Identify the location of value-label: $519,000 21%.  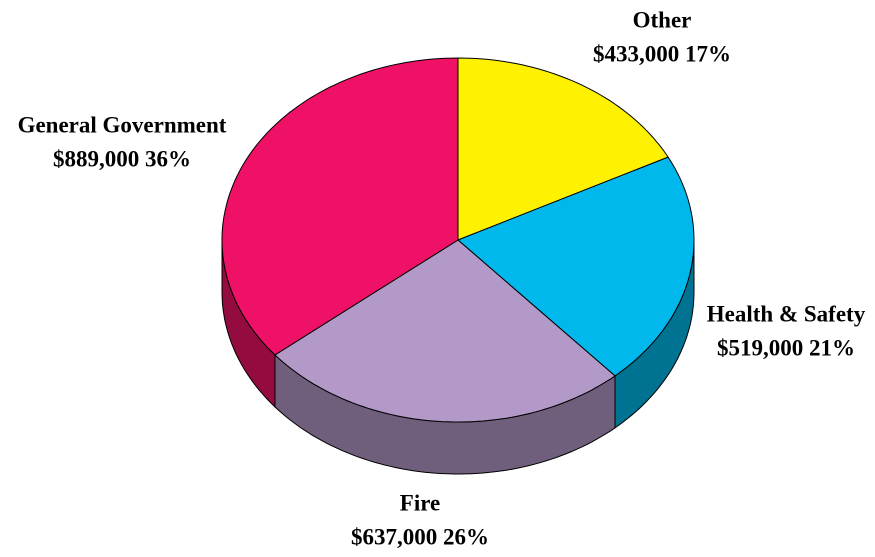
(786, 347).